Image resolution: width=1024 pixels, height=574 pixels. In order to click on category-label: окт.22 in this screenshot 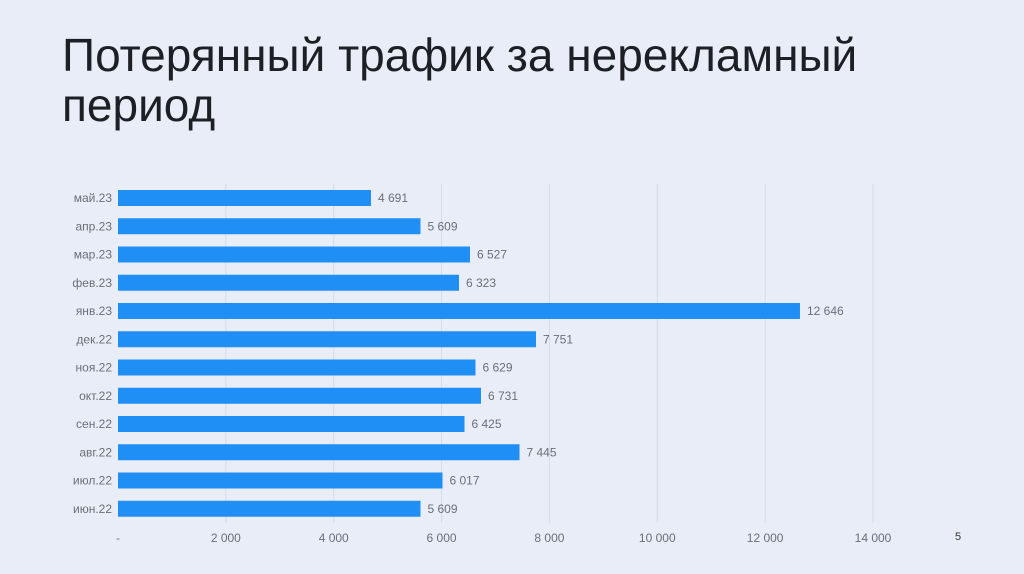, I will do `click(95, 396)`.